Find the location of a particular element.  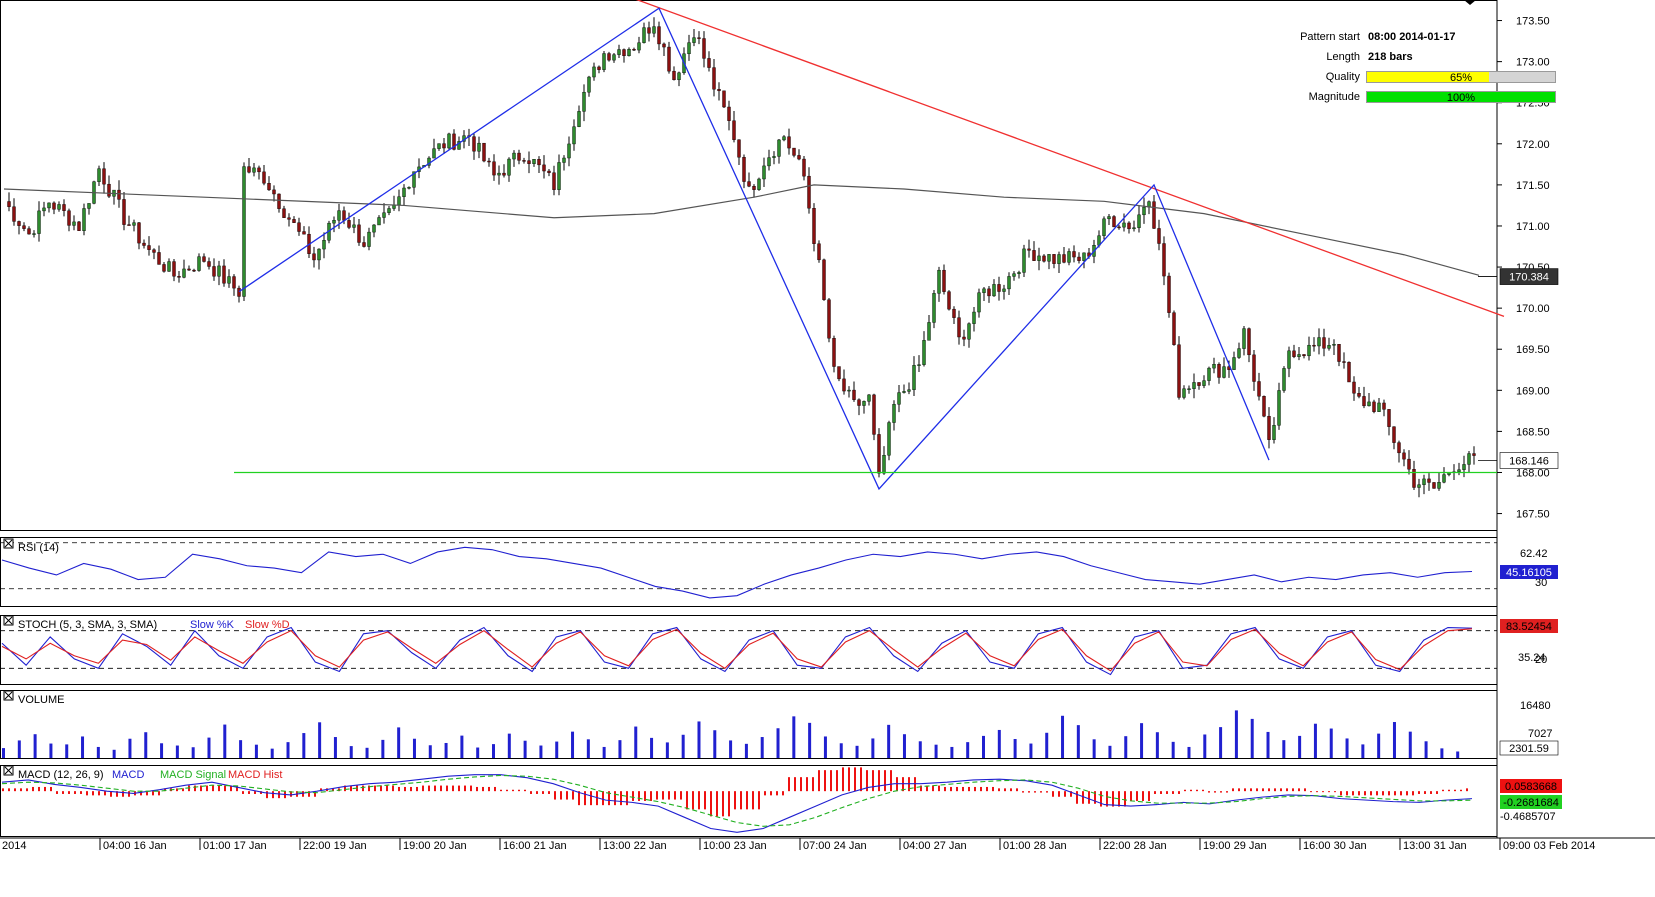

macd-histogram-group is located at coordinates (735, 792).